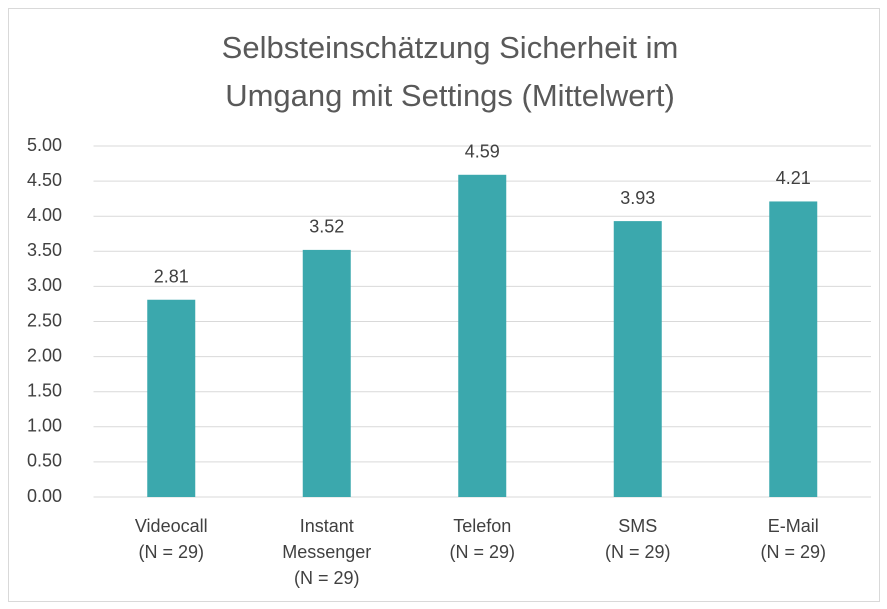 Image resolution: width=887 pixels, height=609 pixels. I want to click on y-tick-label: 3.00, so click(44, 285).